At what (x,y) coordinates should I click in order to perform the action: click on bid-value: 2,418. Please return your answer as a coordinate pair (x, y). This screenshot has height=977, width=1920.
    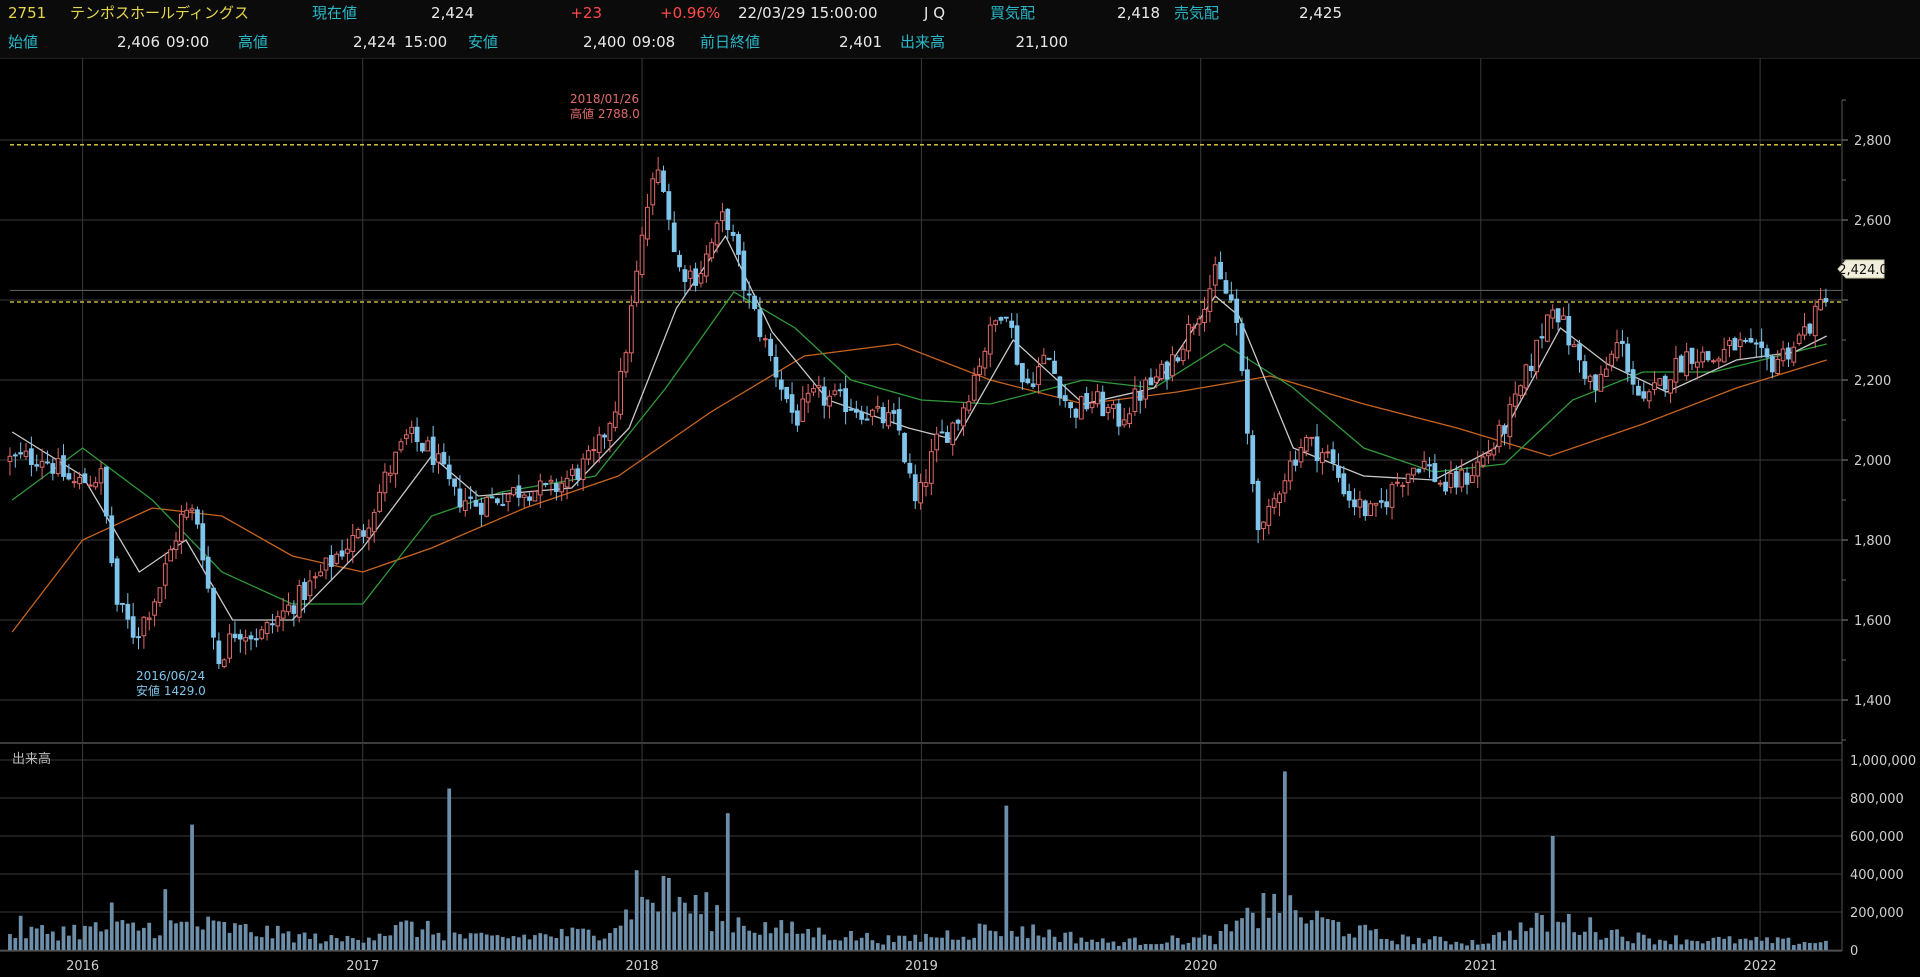
    Looking at the image, I should click on (1138, 13).